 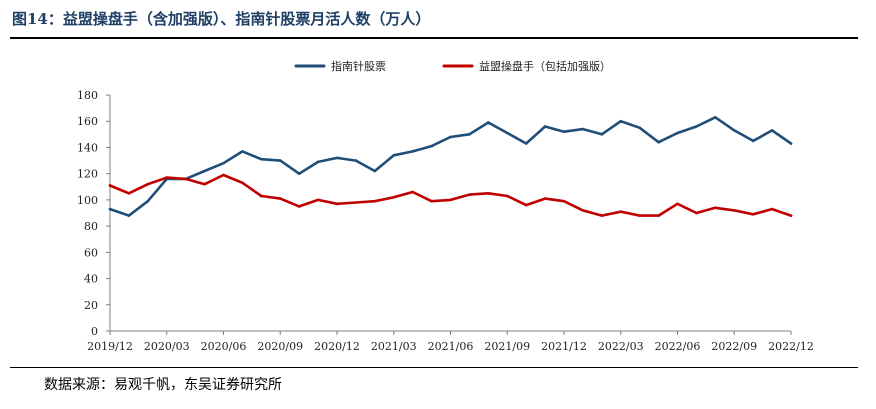 I want to click on x-tick-label: 2020/09, so click(x=280, y=346).